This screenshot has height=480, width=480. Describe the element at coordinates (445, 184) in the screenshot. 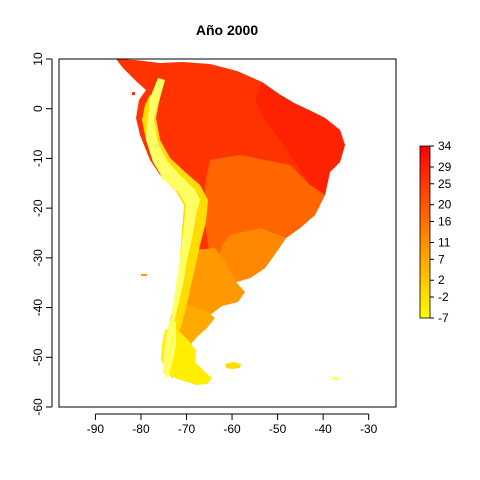

I see `colorbar-tick-label: 25` at that location.